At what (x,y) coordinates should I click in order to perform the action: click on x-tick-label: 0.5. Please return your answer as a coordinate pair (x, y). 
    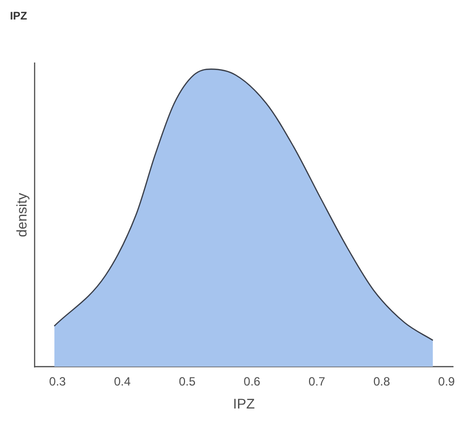
    Looking at the image, I should click on (187, 381).